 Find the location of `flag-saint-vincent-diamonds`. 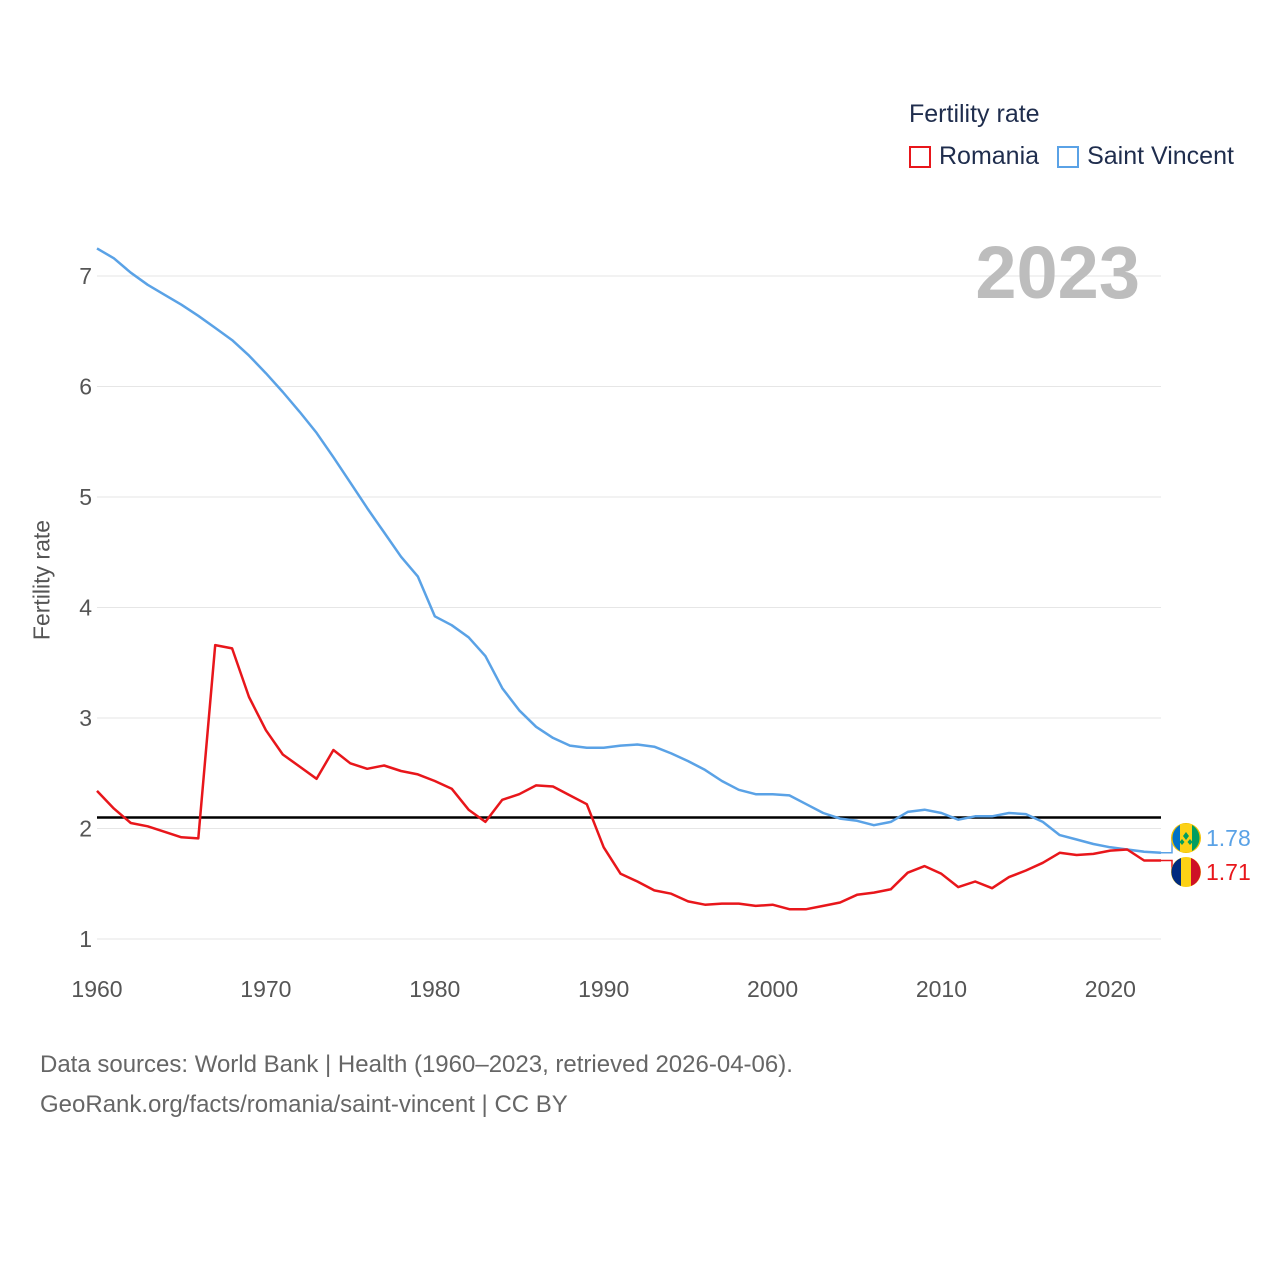

flag-saint-vincent-diamonds is located at coordinates (1186, 838).